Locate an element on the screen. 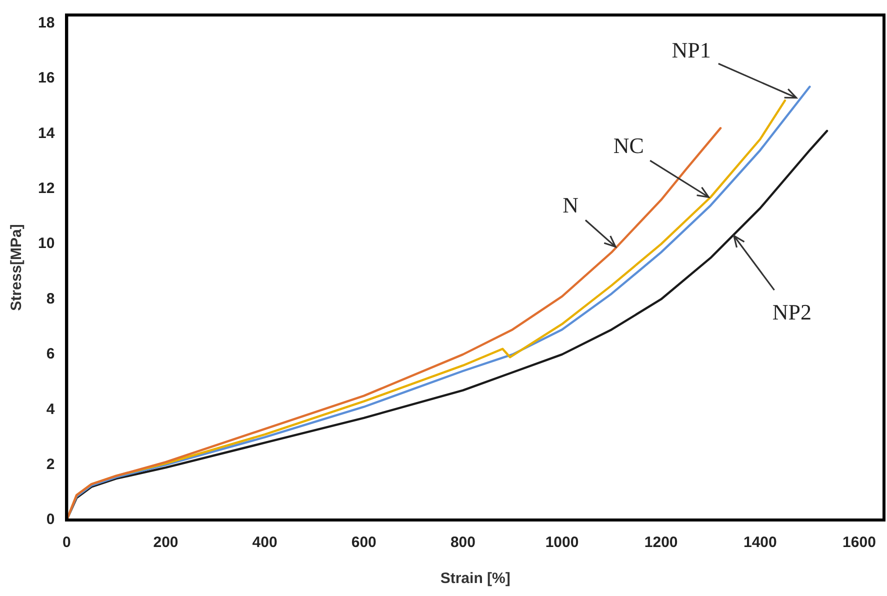  annotation: N is located at coordinates (570, 205).